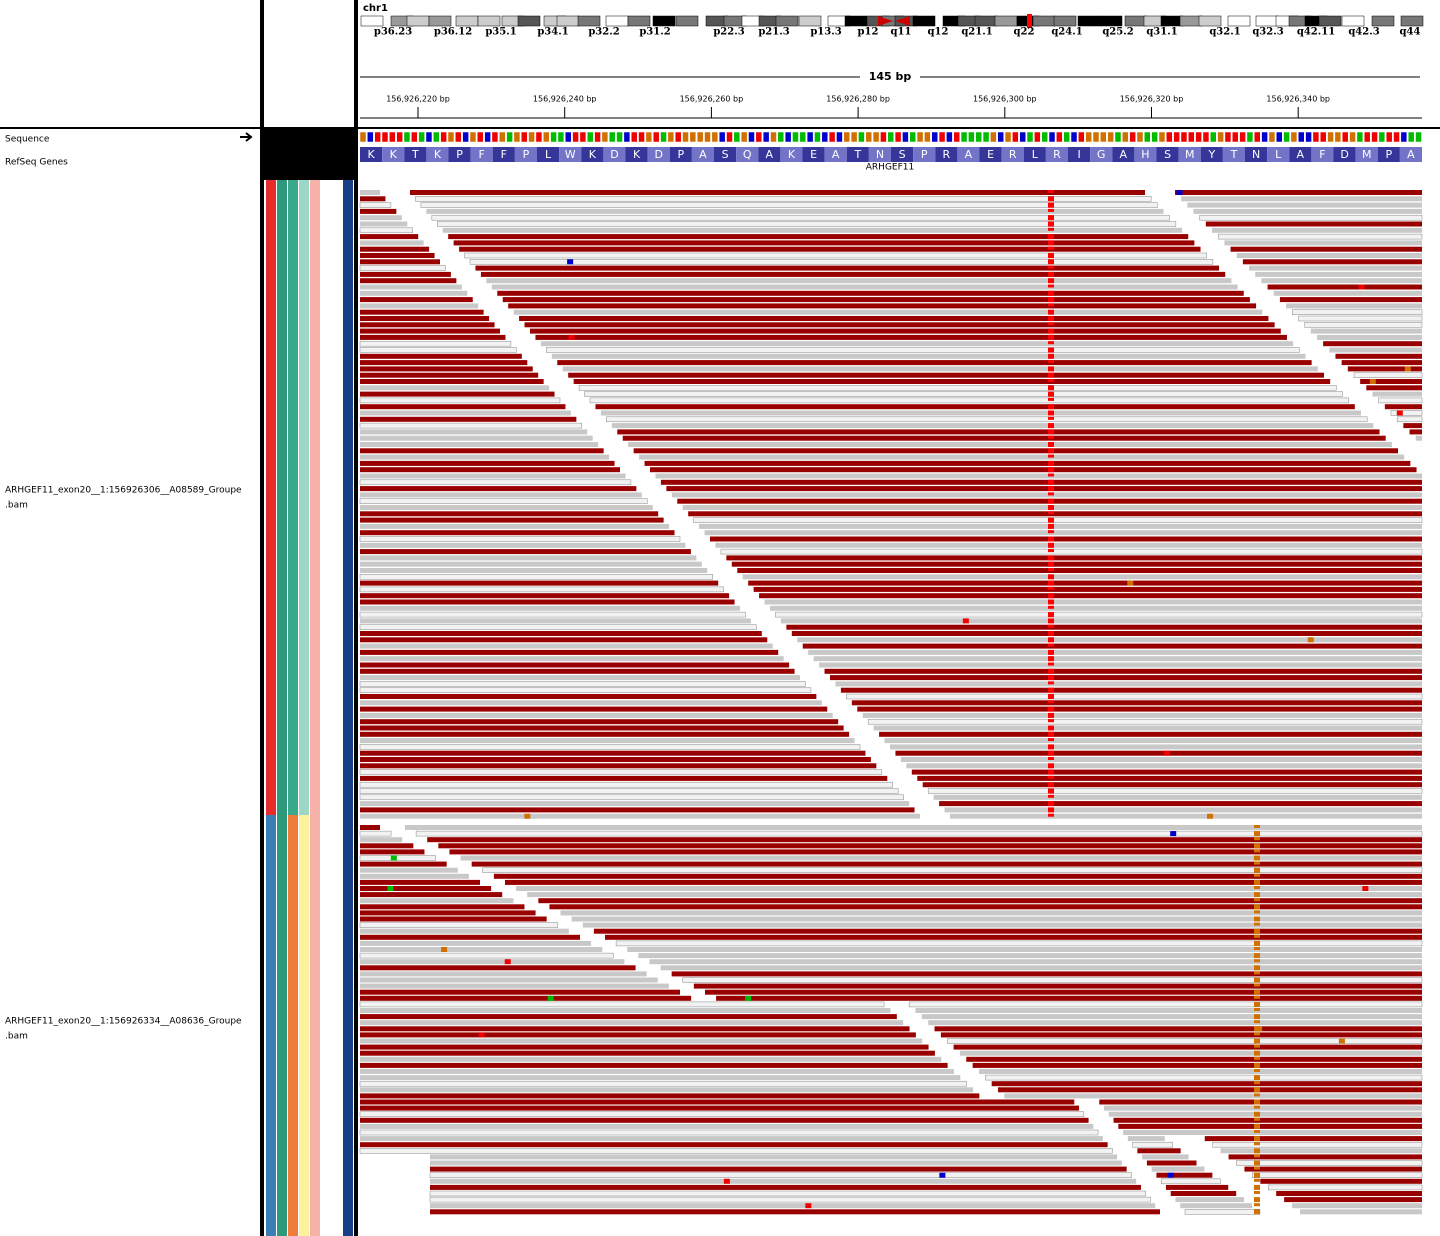 The height and width of the screenshot is (1236, 1440). What do you see at coordinates (504, 154) in the screenshot?
I see `amino-acid-label: F` at bounding box center [504, 154].